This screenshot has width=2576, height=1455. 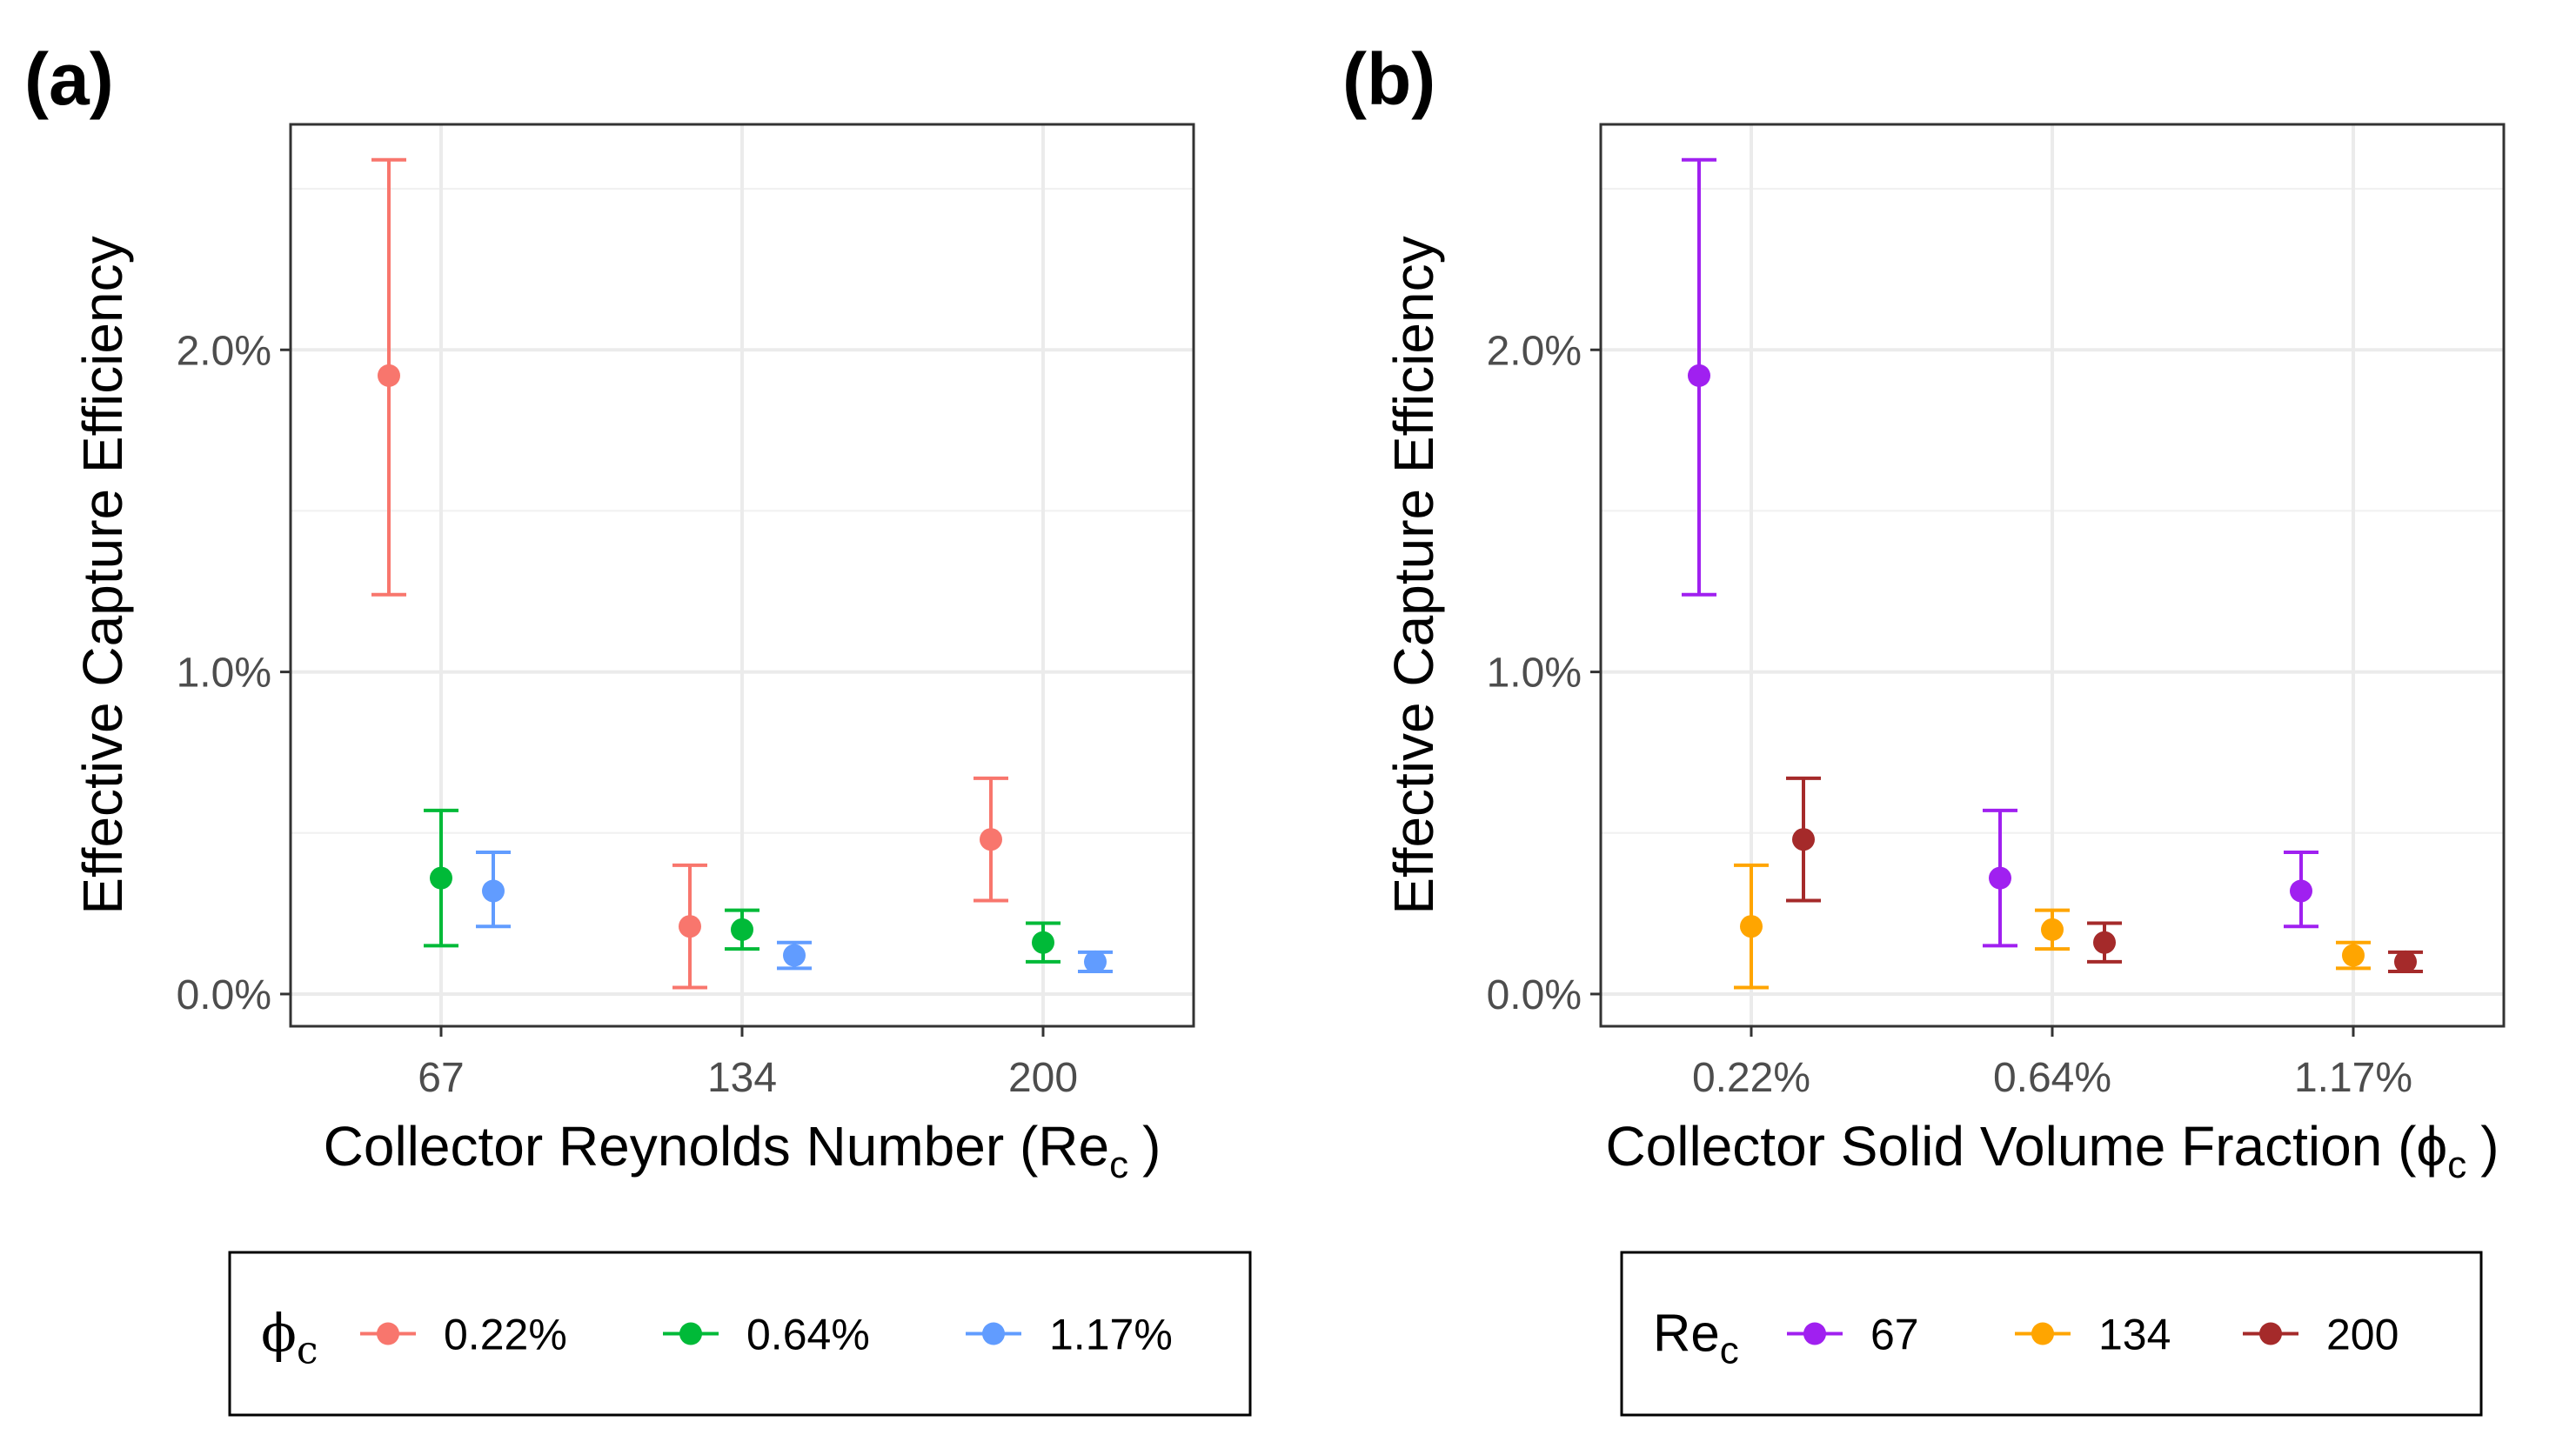 I want to click on legend: Rec 67 134 200, so click(x=2051, y=1334).